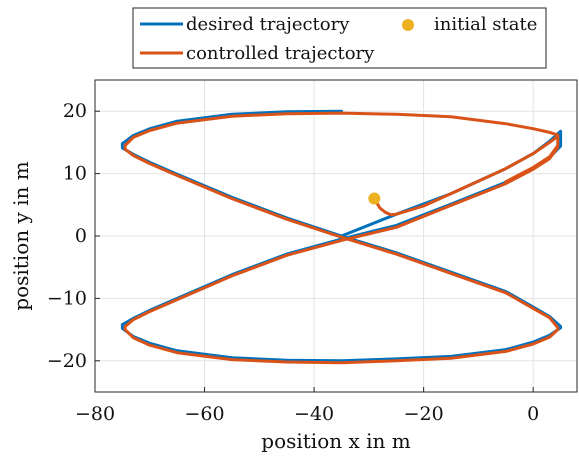  I want to click on x-tick-label: −80, so click(95, 414).